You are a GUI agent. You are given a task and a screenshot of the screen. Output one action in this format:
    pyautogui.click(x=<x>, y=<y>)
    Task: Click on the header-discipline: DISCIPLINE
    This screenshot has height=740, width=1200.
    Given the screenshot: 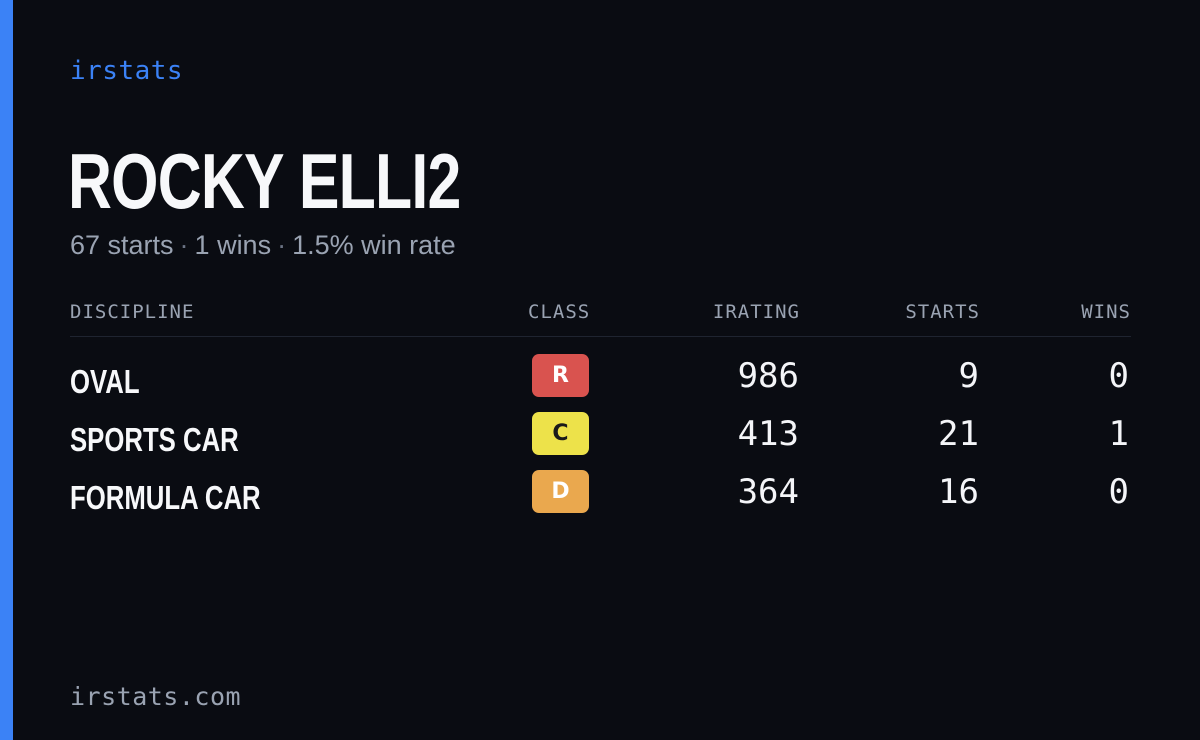 What is the action you would take?
    pyautogui.click(x=132, y=312)
    